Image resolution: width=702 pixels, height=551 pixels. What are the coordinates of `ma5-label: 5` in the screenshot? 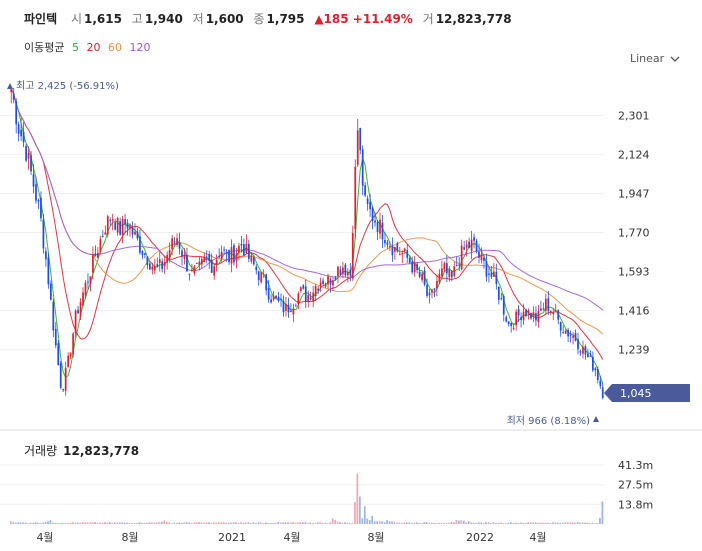 It's located at (75, 47).